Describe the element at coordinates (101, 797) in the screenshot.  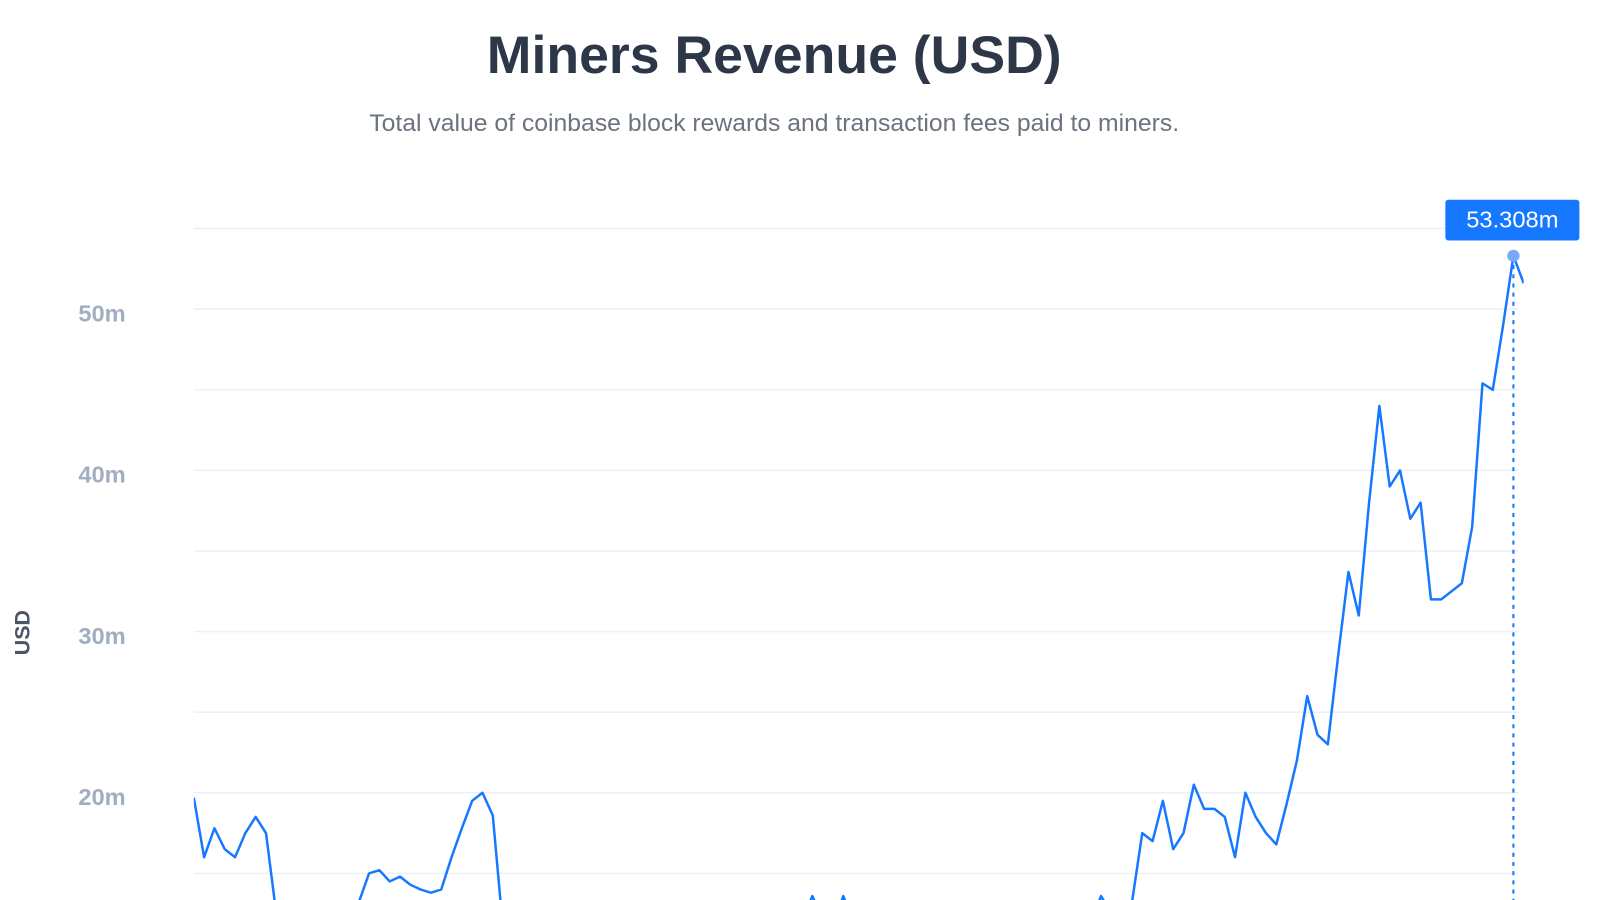
I see `y-tick-label: 20m` at that location.